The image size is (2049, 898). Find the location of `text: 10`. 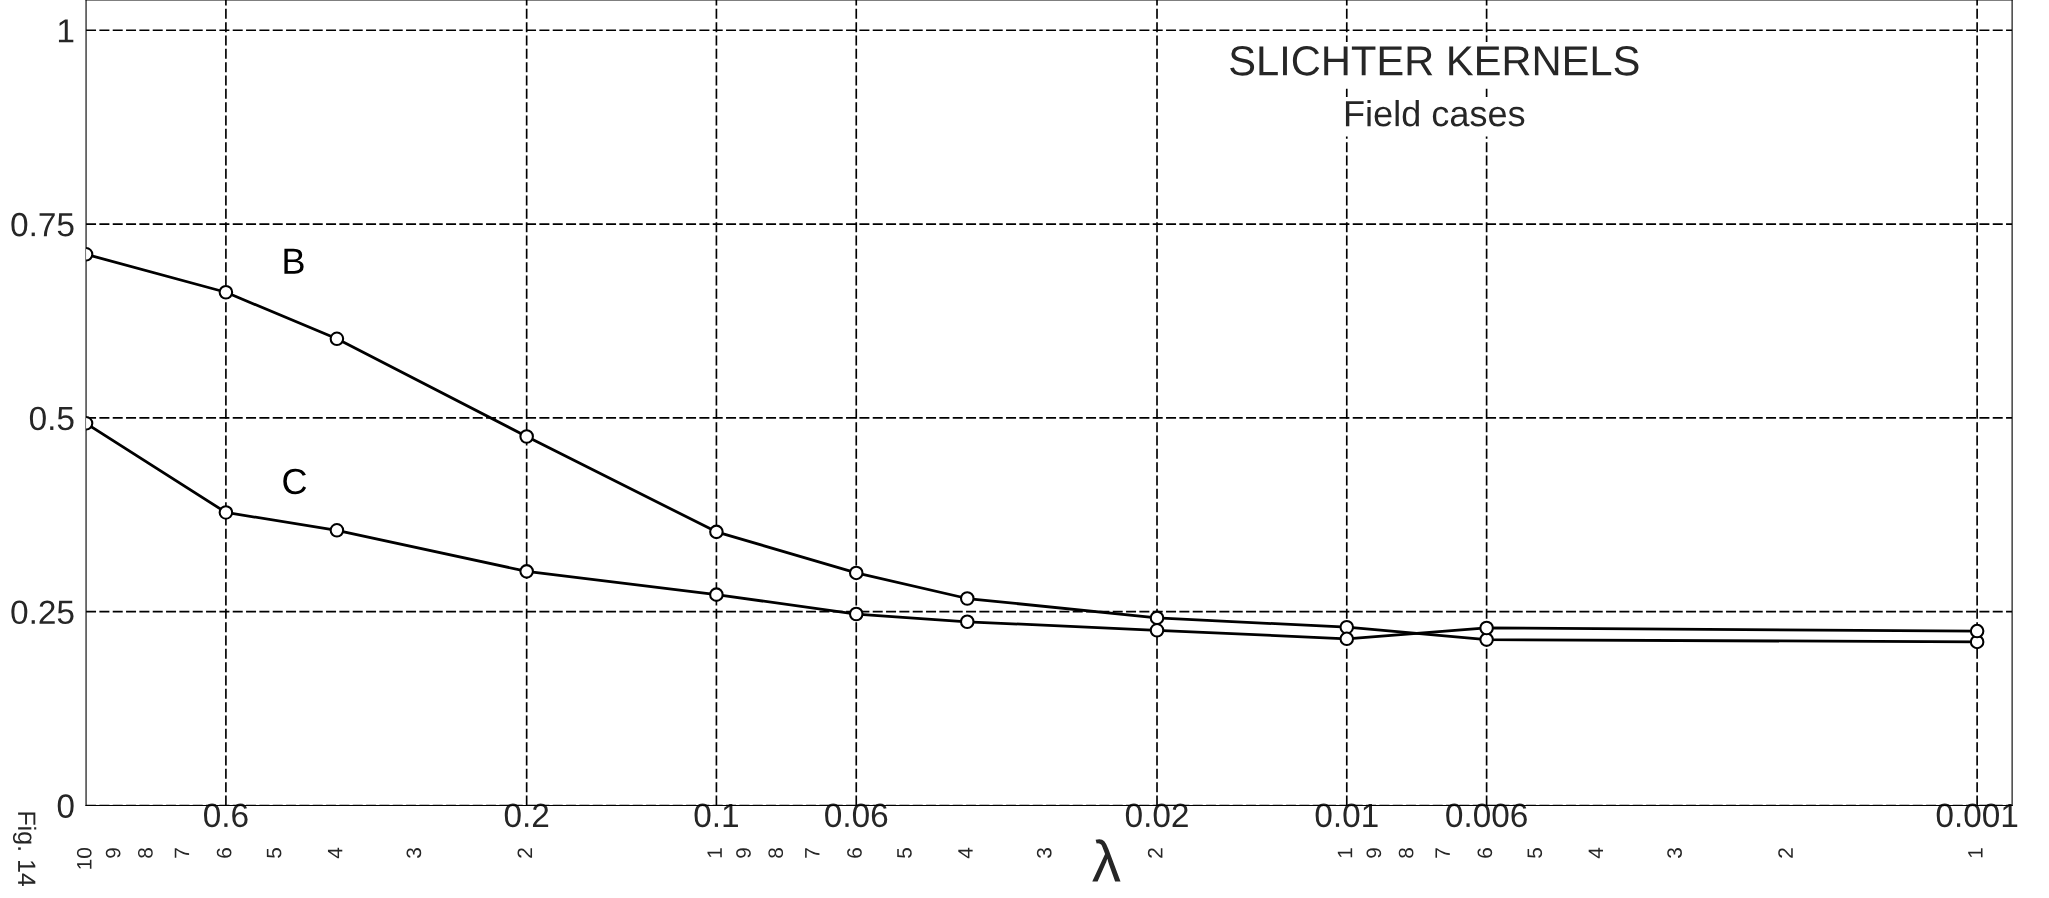

text: 10 is located at coordinates (84, 858).